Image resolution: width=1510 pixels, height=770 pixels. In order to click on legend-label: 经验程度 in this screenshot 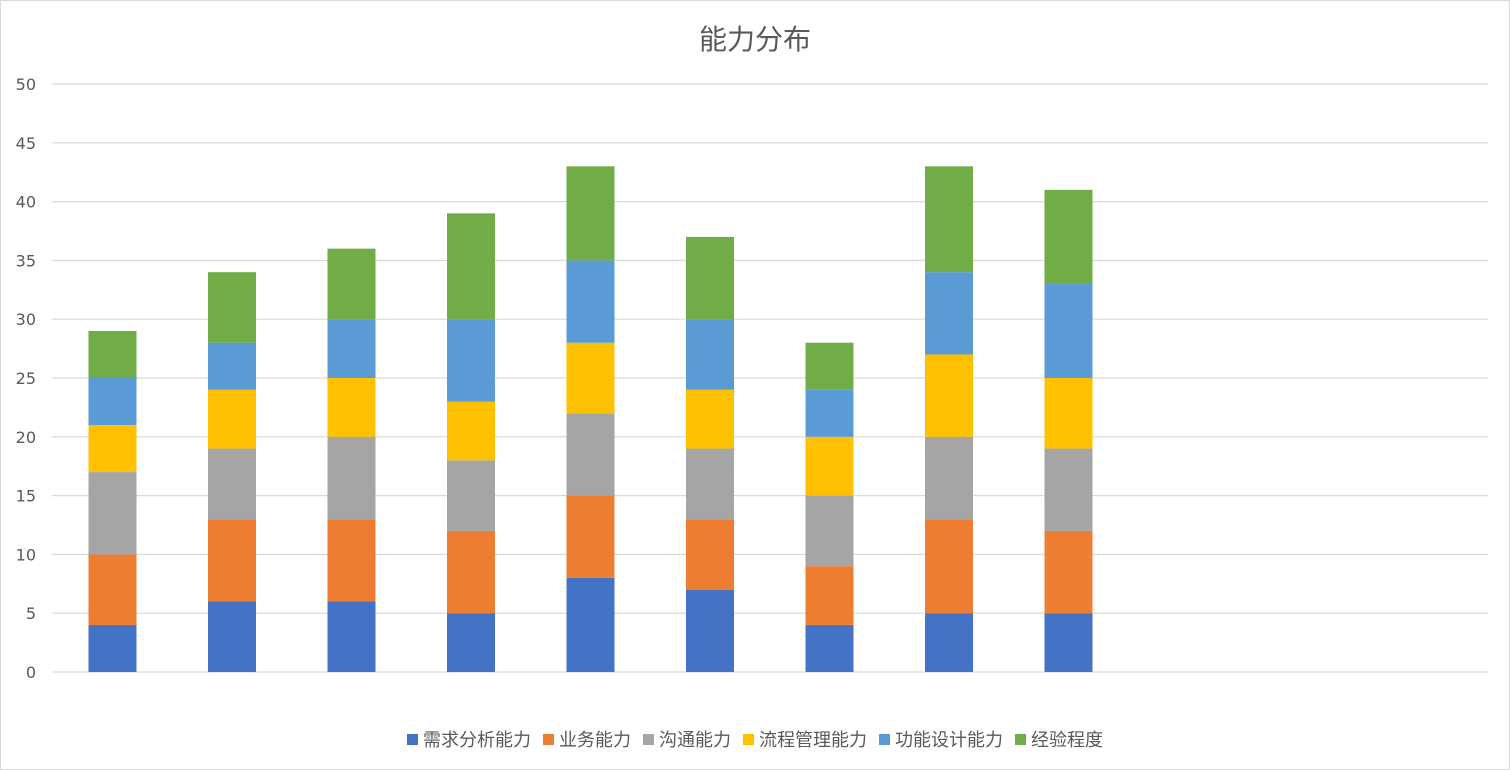, I will do `click(1067, 740)`.